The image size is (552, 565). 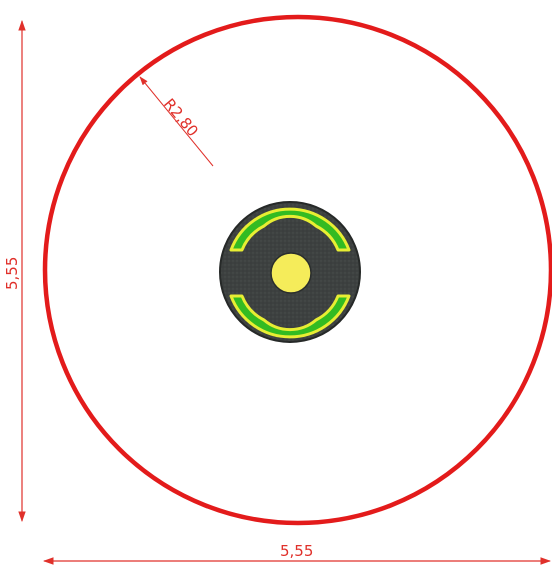 What do you see at coordinates (296, 551) in the screenshot?
I see `width-label: 5,55` at bounding box center [296, 551].